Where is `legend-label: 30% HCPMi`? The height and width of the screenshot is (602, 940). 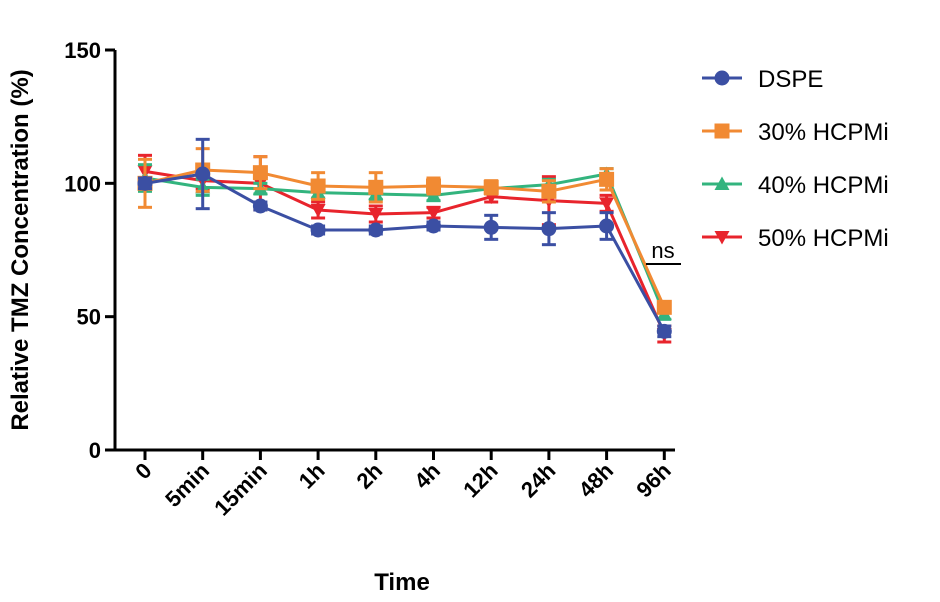
legend-label: 30% HCPMi is located at coordinates (823, 132).